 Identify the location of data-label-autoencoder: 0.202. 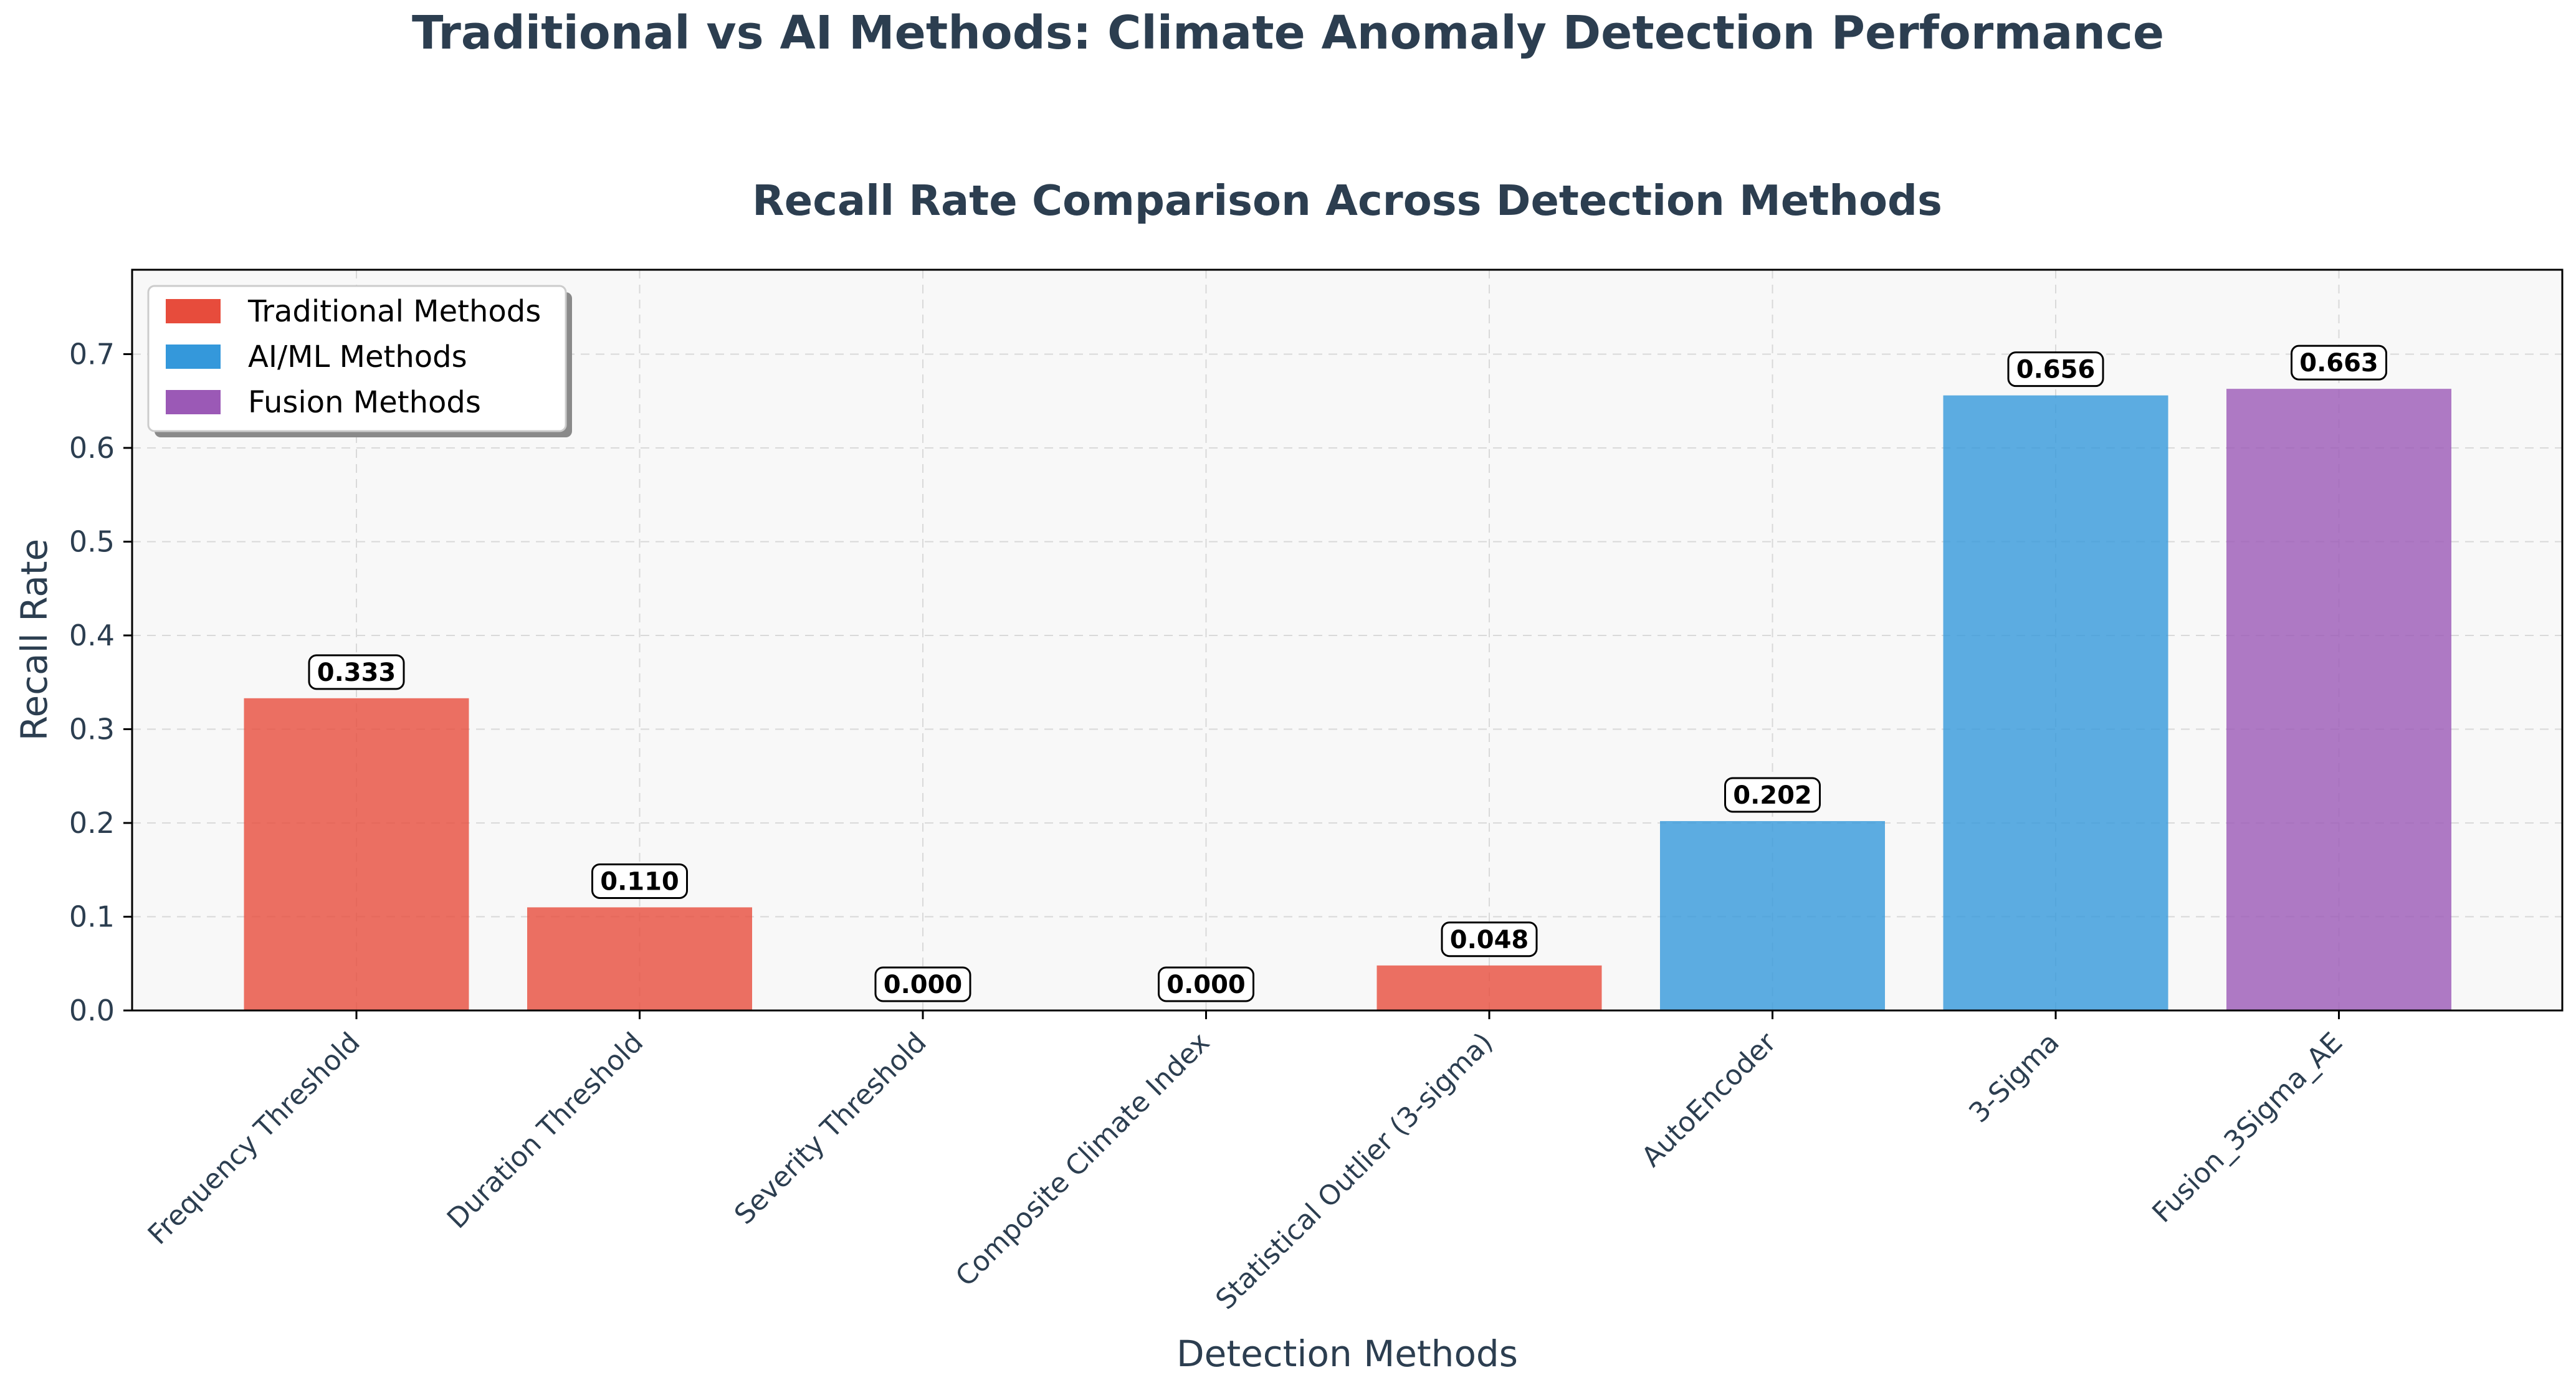
(1773, 795).